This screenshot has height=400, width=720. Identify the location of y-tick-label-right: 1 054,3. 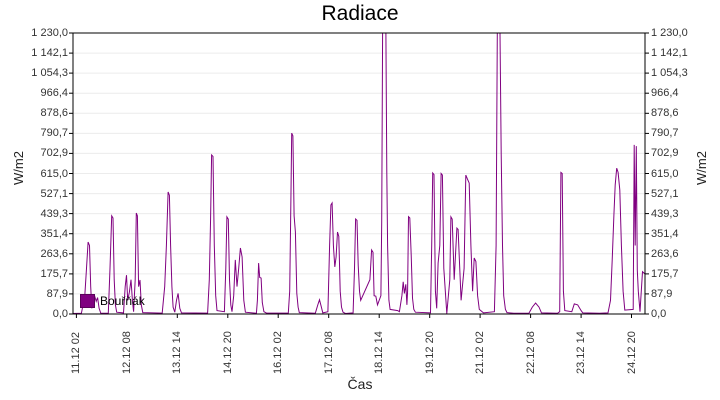
(669, 73).